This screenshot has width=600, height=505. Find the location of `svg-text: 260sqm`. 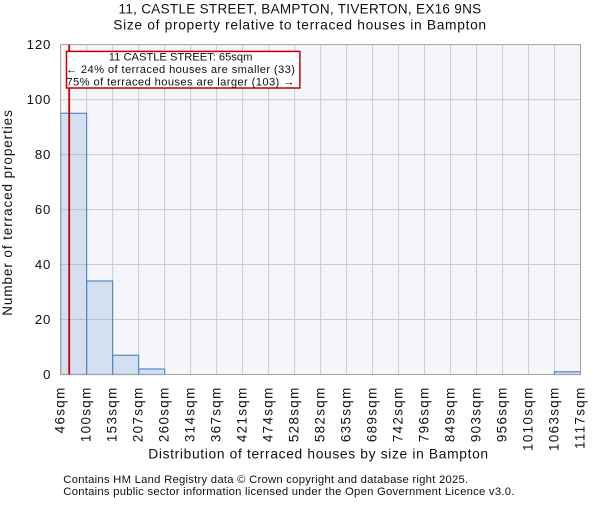

svg-text: 260sqm is located at coordinates (163, 414).